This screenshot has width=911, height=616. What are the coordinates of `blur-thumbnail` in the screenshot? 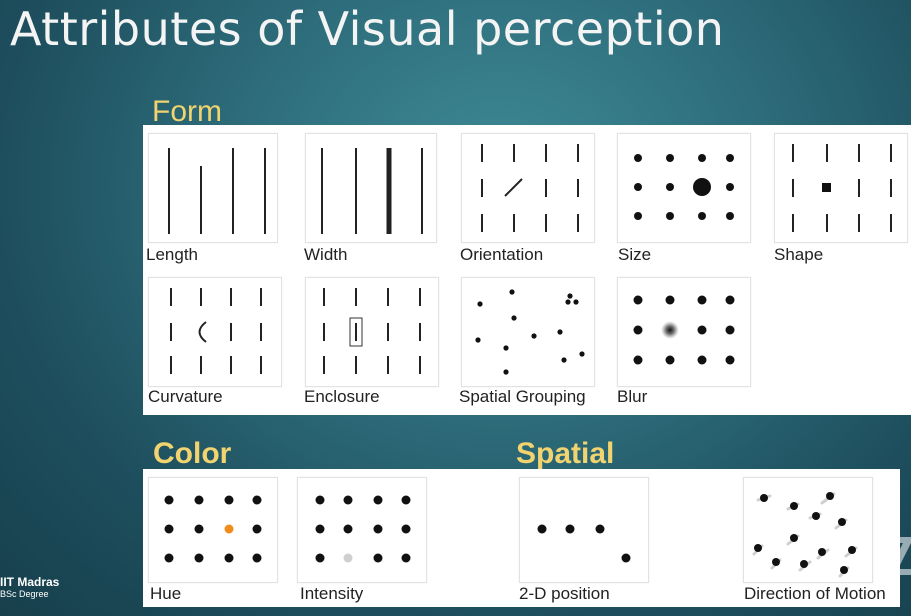 It's located at (684, 332).